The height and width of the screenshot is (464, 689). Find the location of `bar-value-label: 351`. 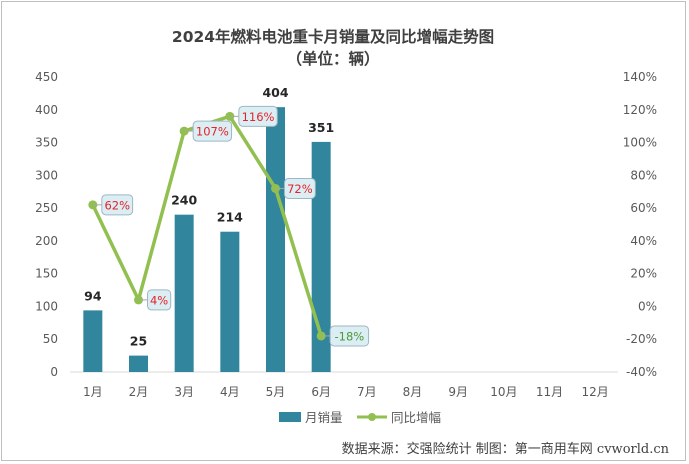

bar-value-label: 351 is located at coordinates (321, 127).